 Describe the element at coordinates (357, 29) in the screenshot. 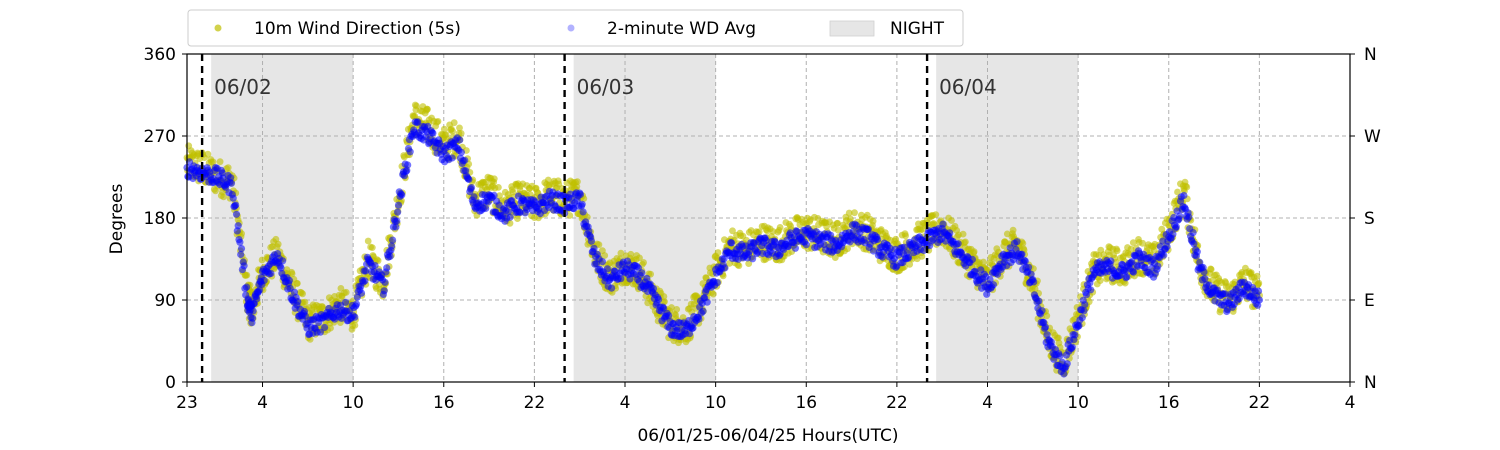

I see `legend-label-wind-direction: 10m Wind Direction (5s)` at that location.